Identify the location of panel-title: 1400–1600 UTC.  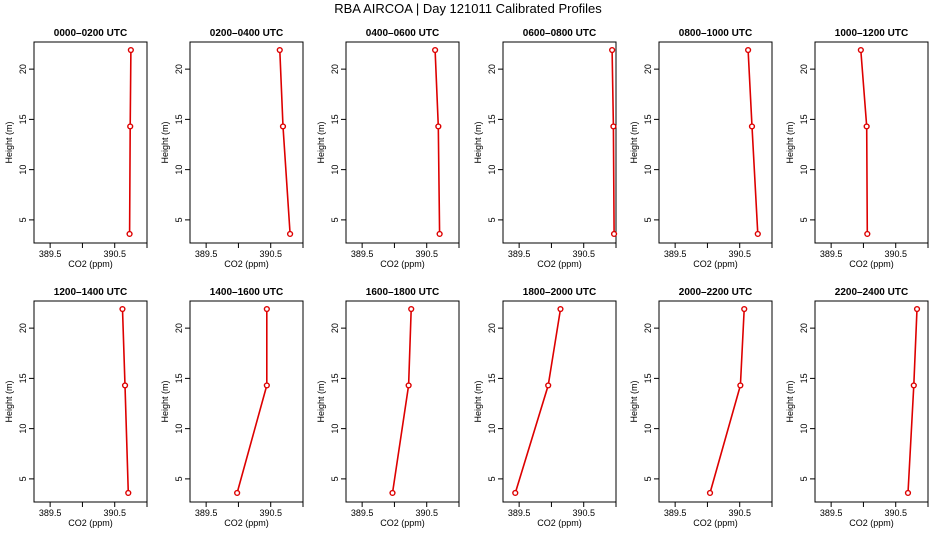
(246, 292).